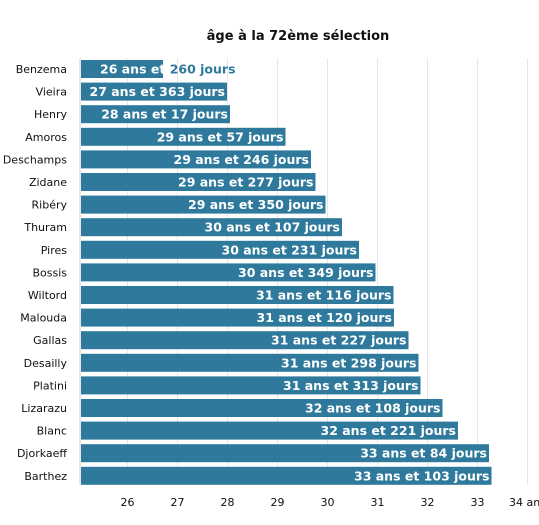  I want to click on bar-value-label: 31 ans et 227 jours, so click(339, 340).